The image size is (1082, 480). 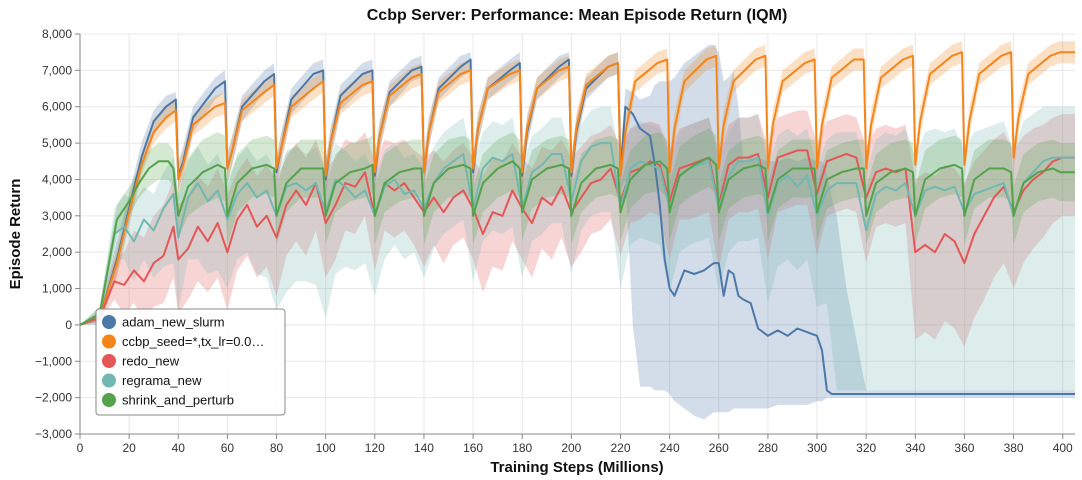 I want to click on x-tick-label: 100, so click(x=326, y=448).